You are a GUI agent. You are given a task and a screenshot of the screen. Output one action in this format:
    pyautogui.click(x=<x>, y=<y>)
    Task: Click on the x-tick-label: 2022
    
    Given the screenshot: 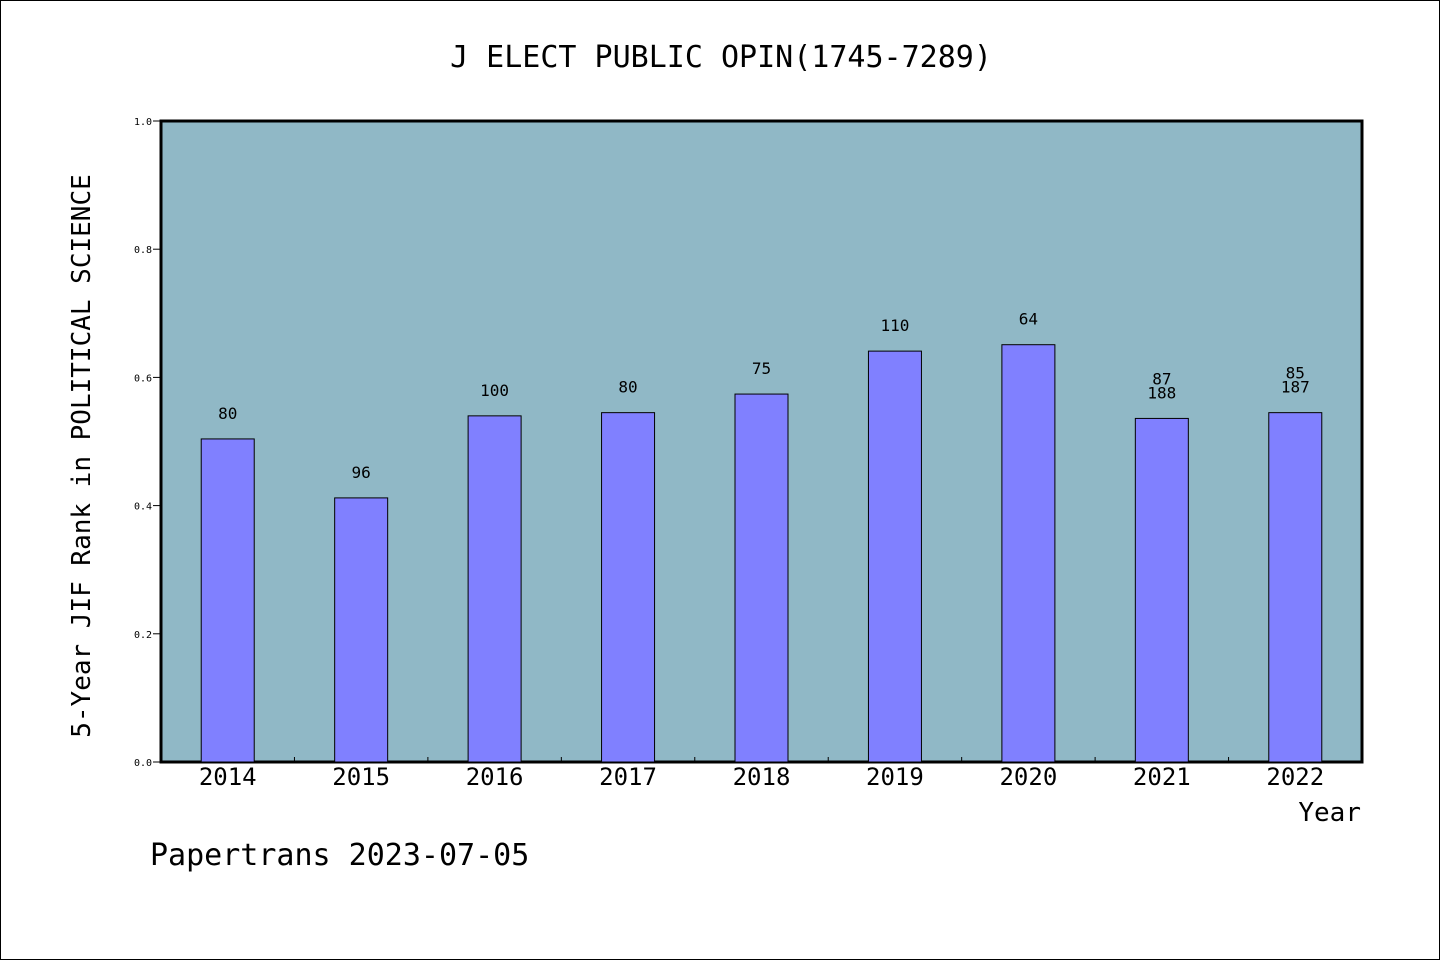 What is the action you would take?
    pyautogui.click(x=1295, y=777)
    